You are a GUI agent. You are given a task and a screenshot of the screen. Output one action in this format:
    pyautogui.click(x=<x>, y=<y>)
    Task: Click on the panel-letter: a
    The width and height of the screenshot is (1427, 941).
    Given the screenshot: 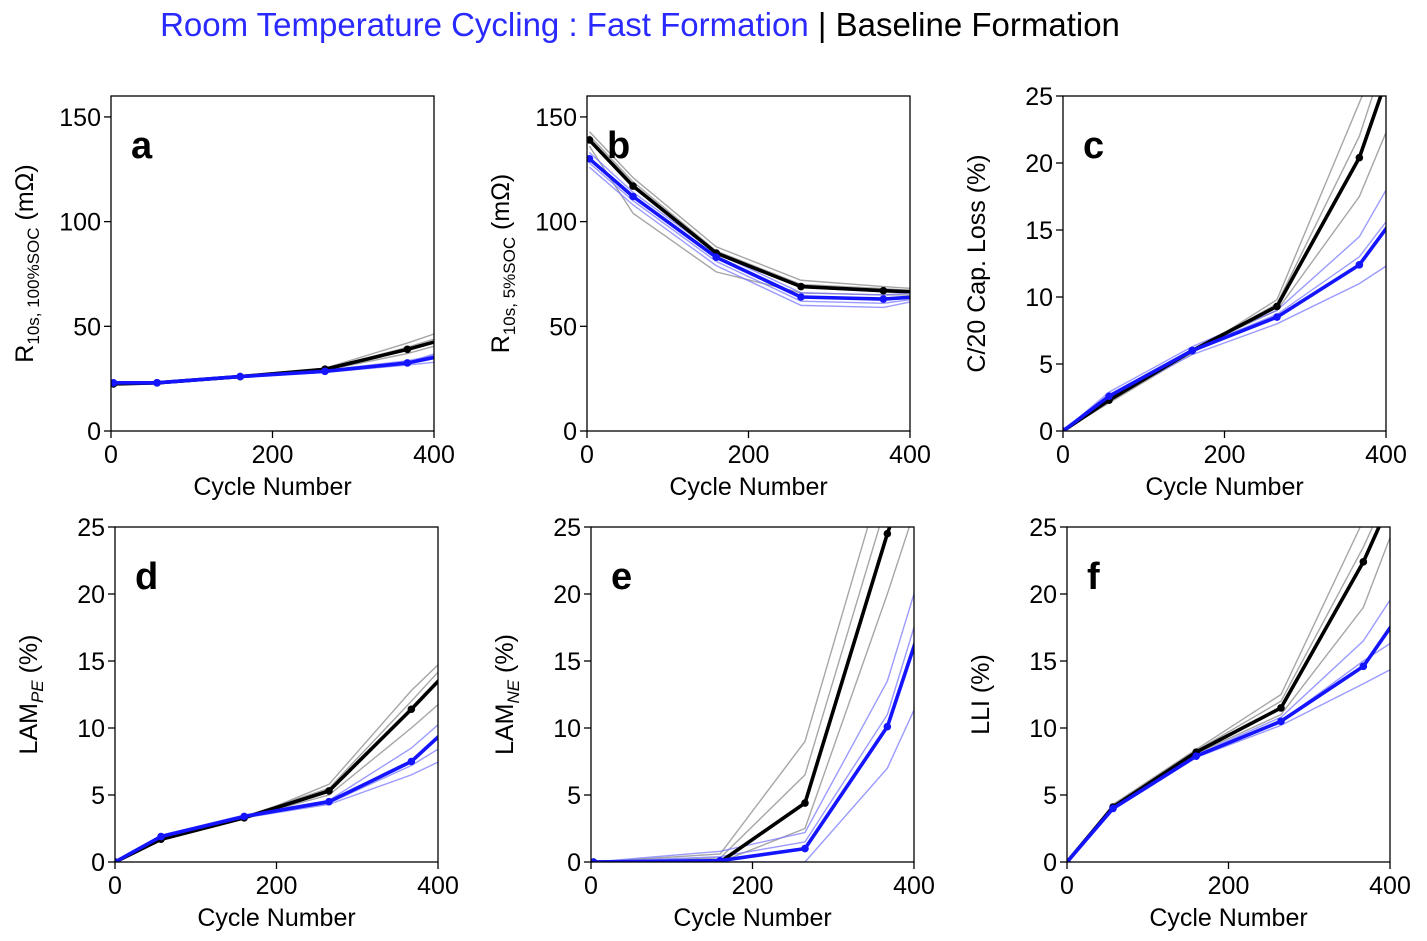 What is the action you would take?
    pyautogui.click(x=142, y=146)
    